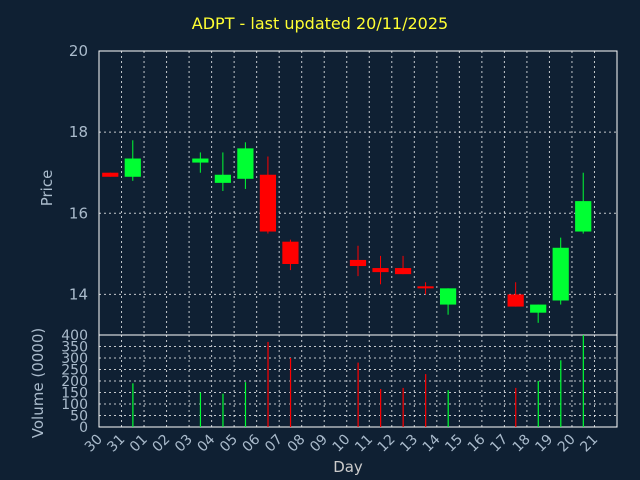  Describe the element at coordinates (79, 417) in the screenshot. I see `volume-tick-label: 50` at that location.